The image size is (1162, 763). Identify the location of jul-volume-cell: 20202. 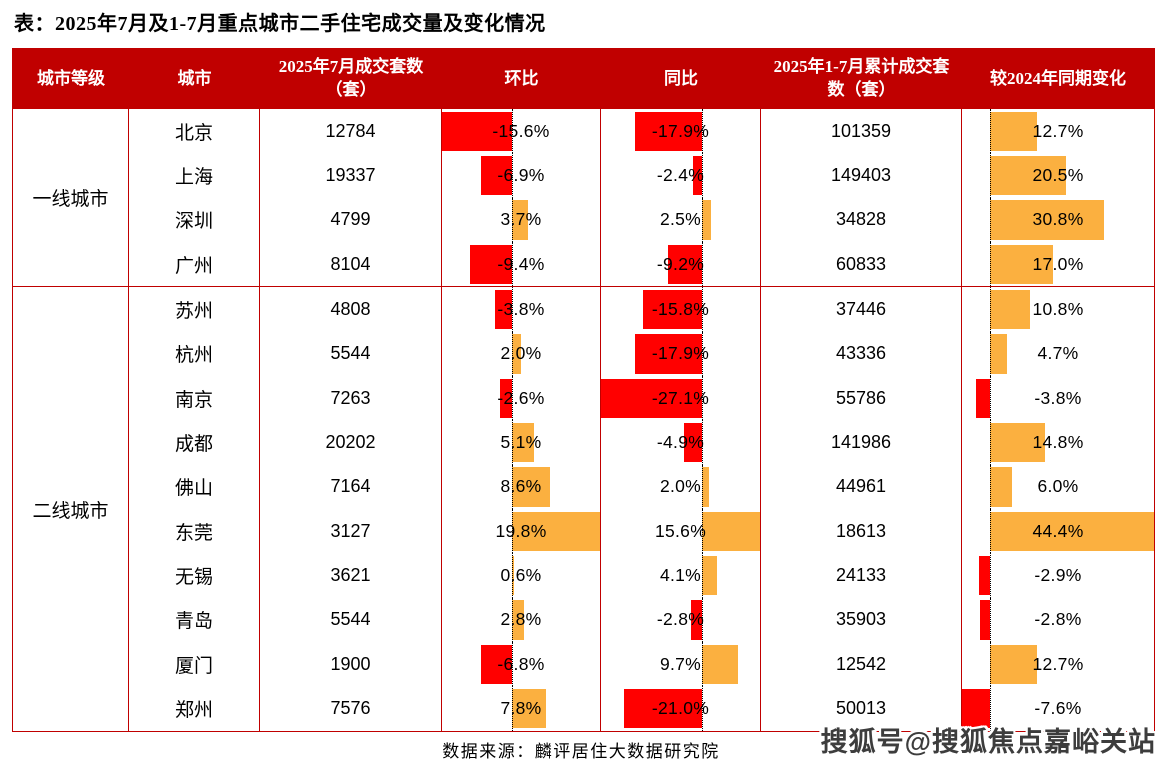
(351, 442).